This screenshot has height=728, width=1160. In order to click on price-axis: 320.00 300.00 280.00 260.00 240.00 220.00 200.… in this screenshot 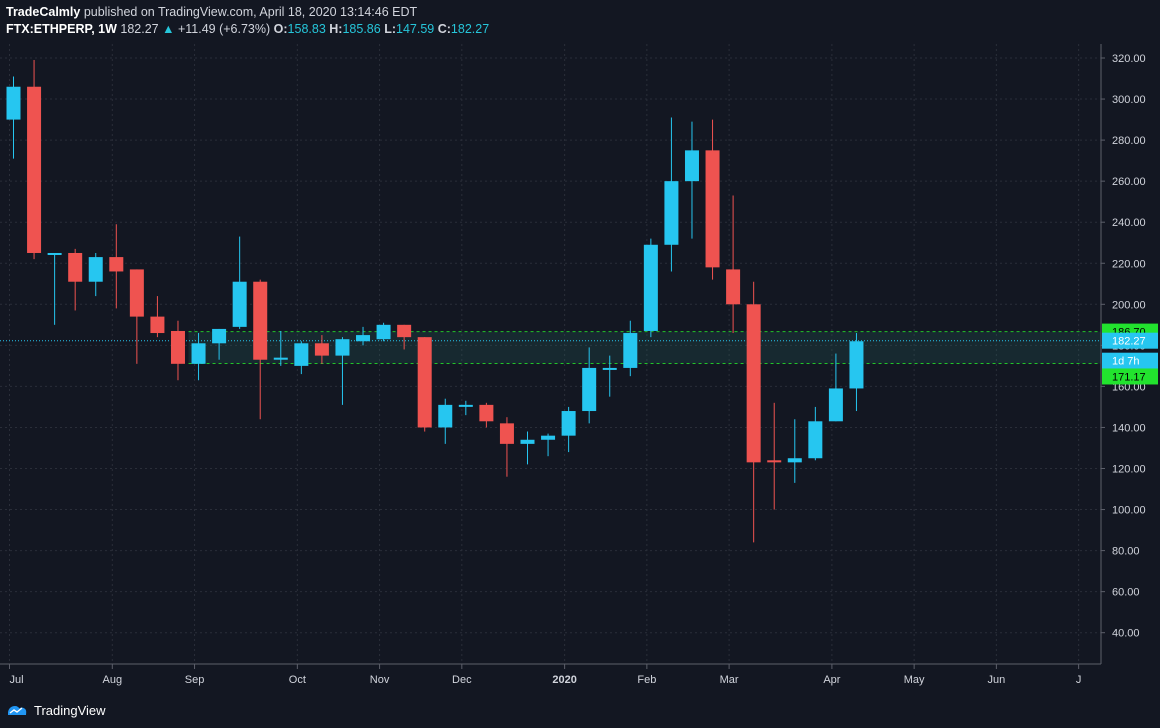, I will do `click(1123, 354)`.